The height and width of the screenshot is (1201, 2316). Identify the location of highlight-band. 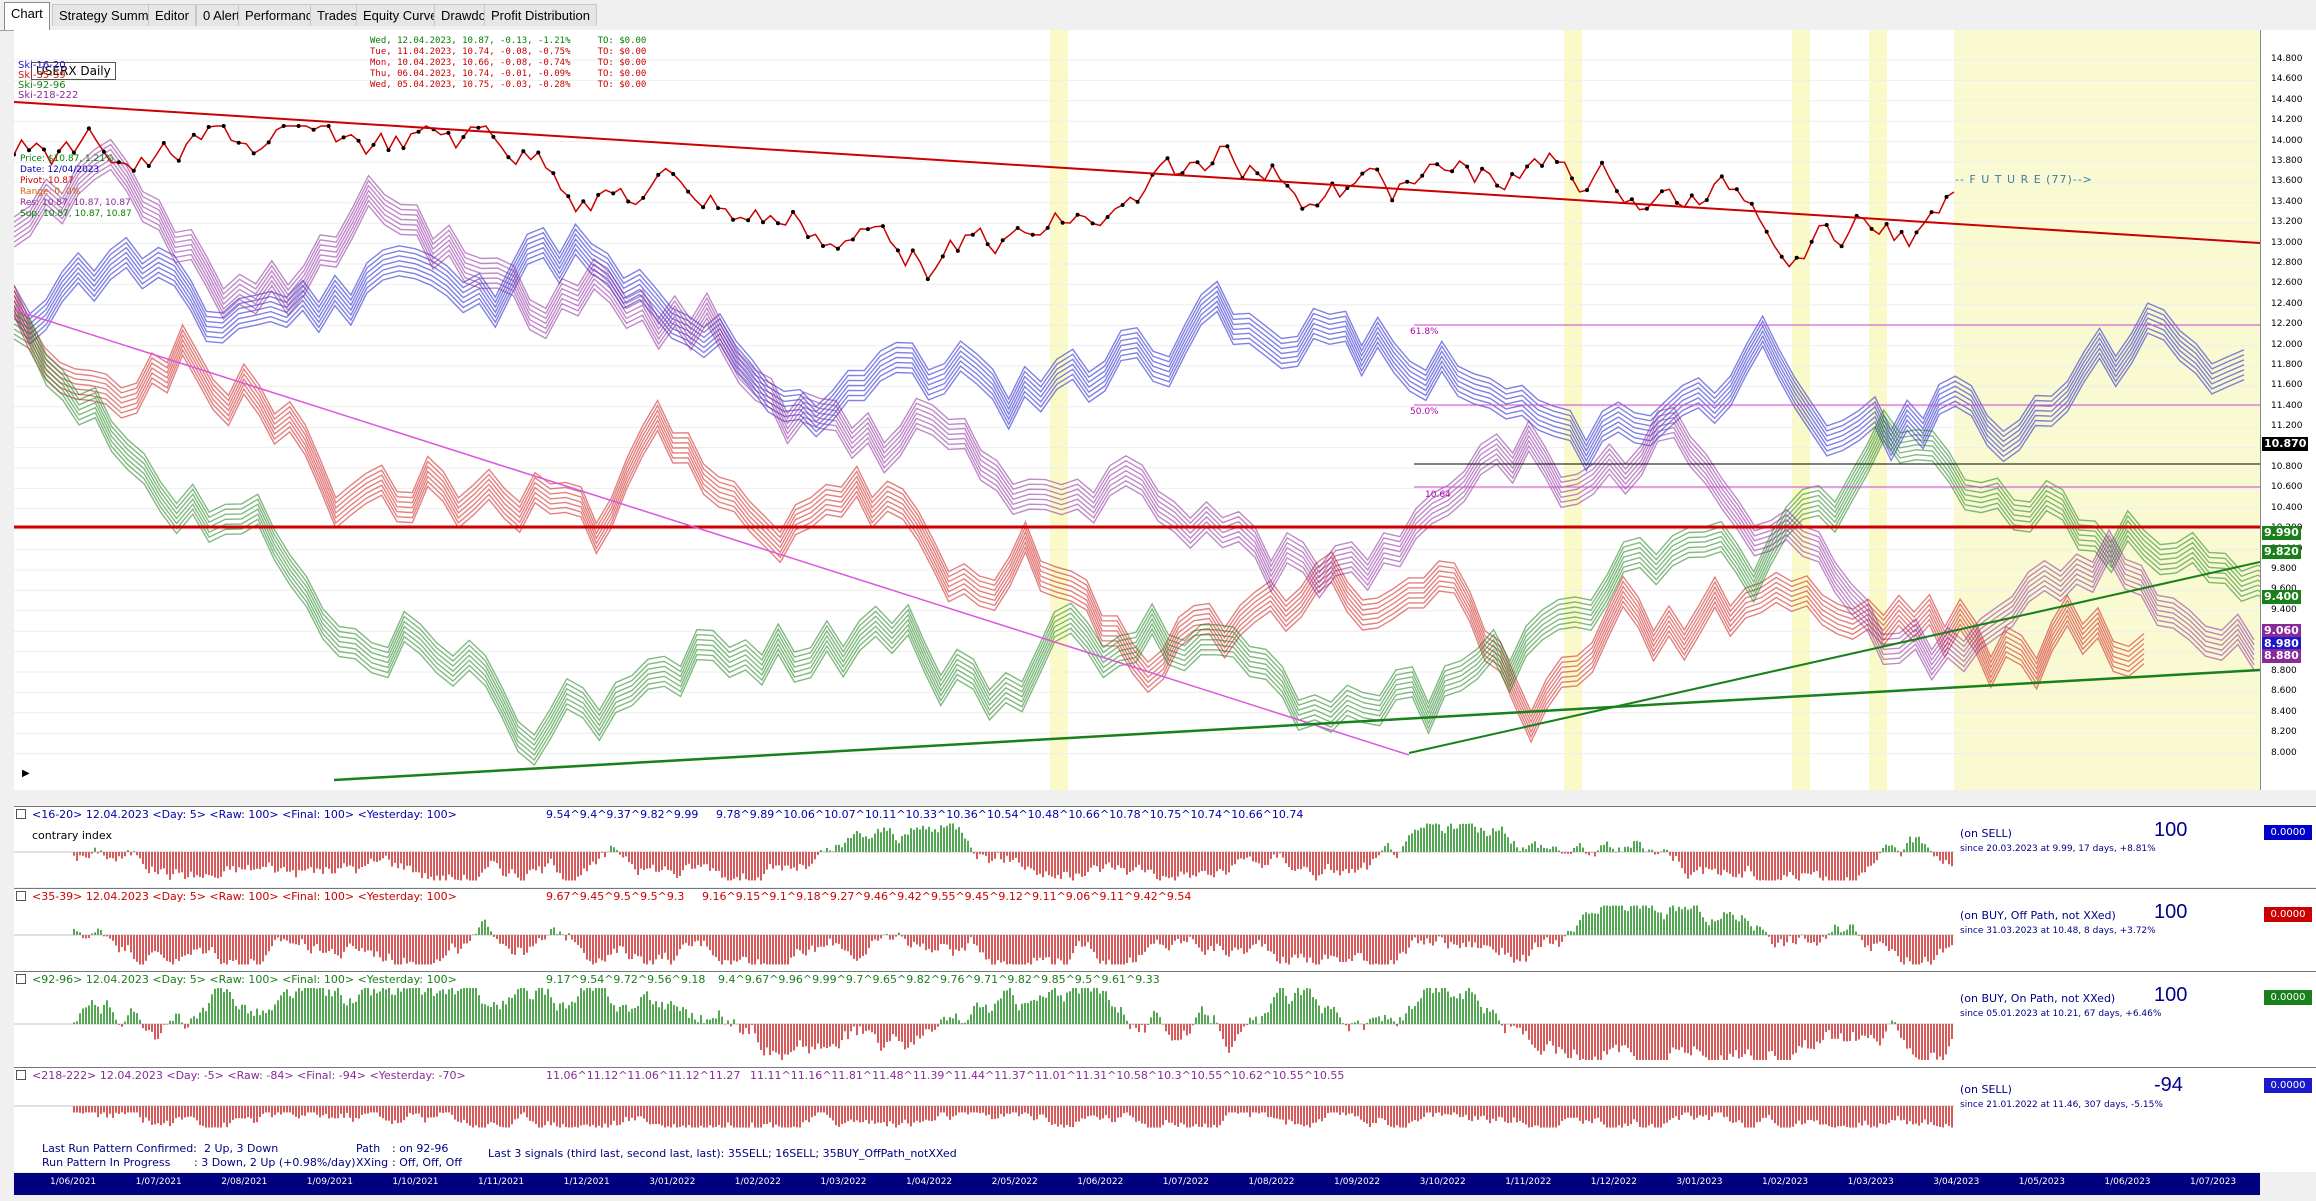
(1573, 410).